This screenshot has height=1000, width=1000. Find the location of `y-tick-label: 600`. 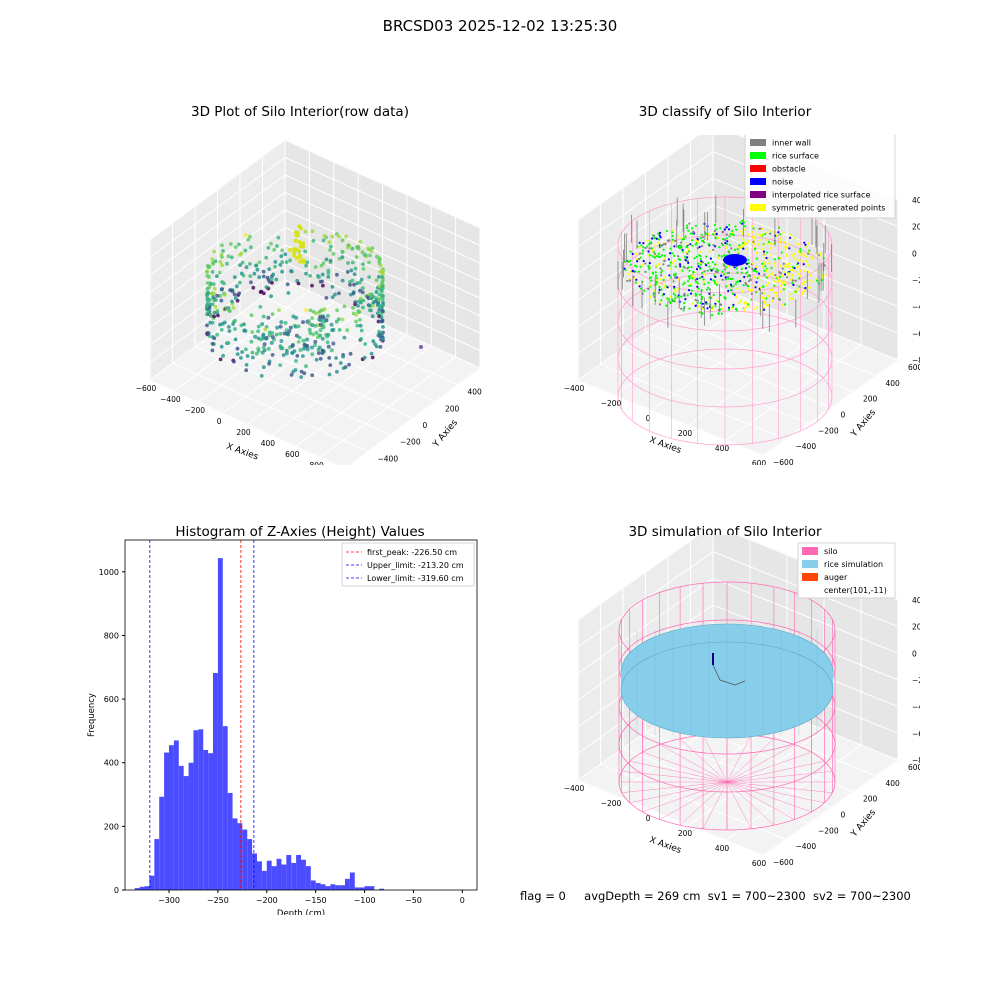

y-tick-label: 600 is located at coordinates (914, 767).